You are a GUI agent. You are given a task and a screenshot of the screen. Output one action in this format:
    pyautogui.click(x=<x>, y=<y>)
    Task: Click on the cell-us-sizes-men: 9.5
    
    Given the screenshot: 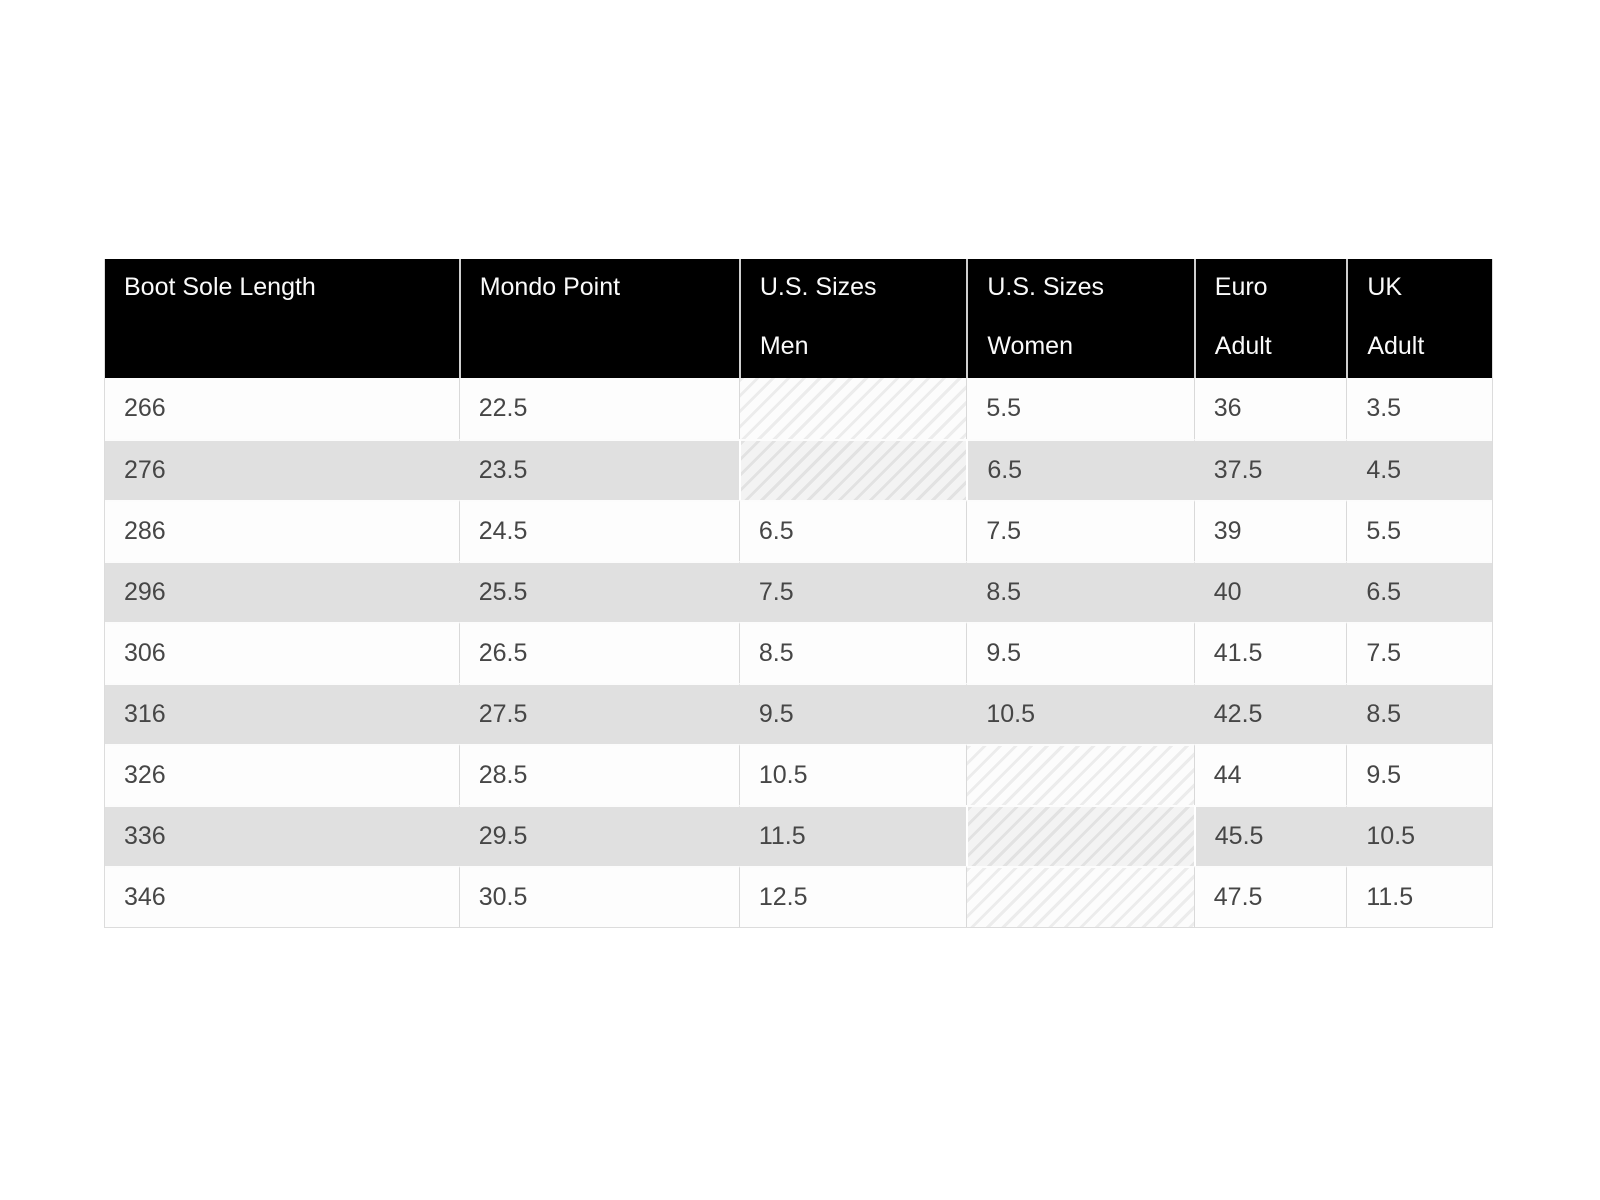 What is the action you would take?
    pyautogui.click(x=852, y=713)
    